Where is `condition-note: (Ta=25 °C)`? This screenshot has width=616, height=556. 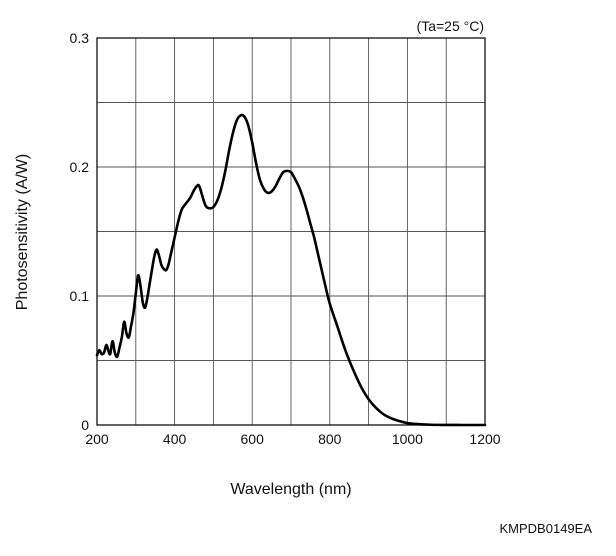
condition-note: (Ta=25 °C) is located at coordinates (450, 26).